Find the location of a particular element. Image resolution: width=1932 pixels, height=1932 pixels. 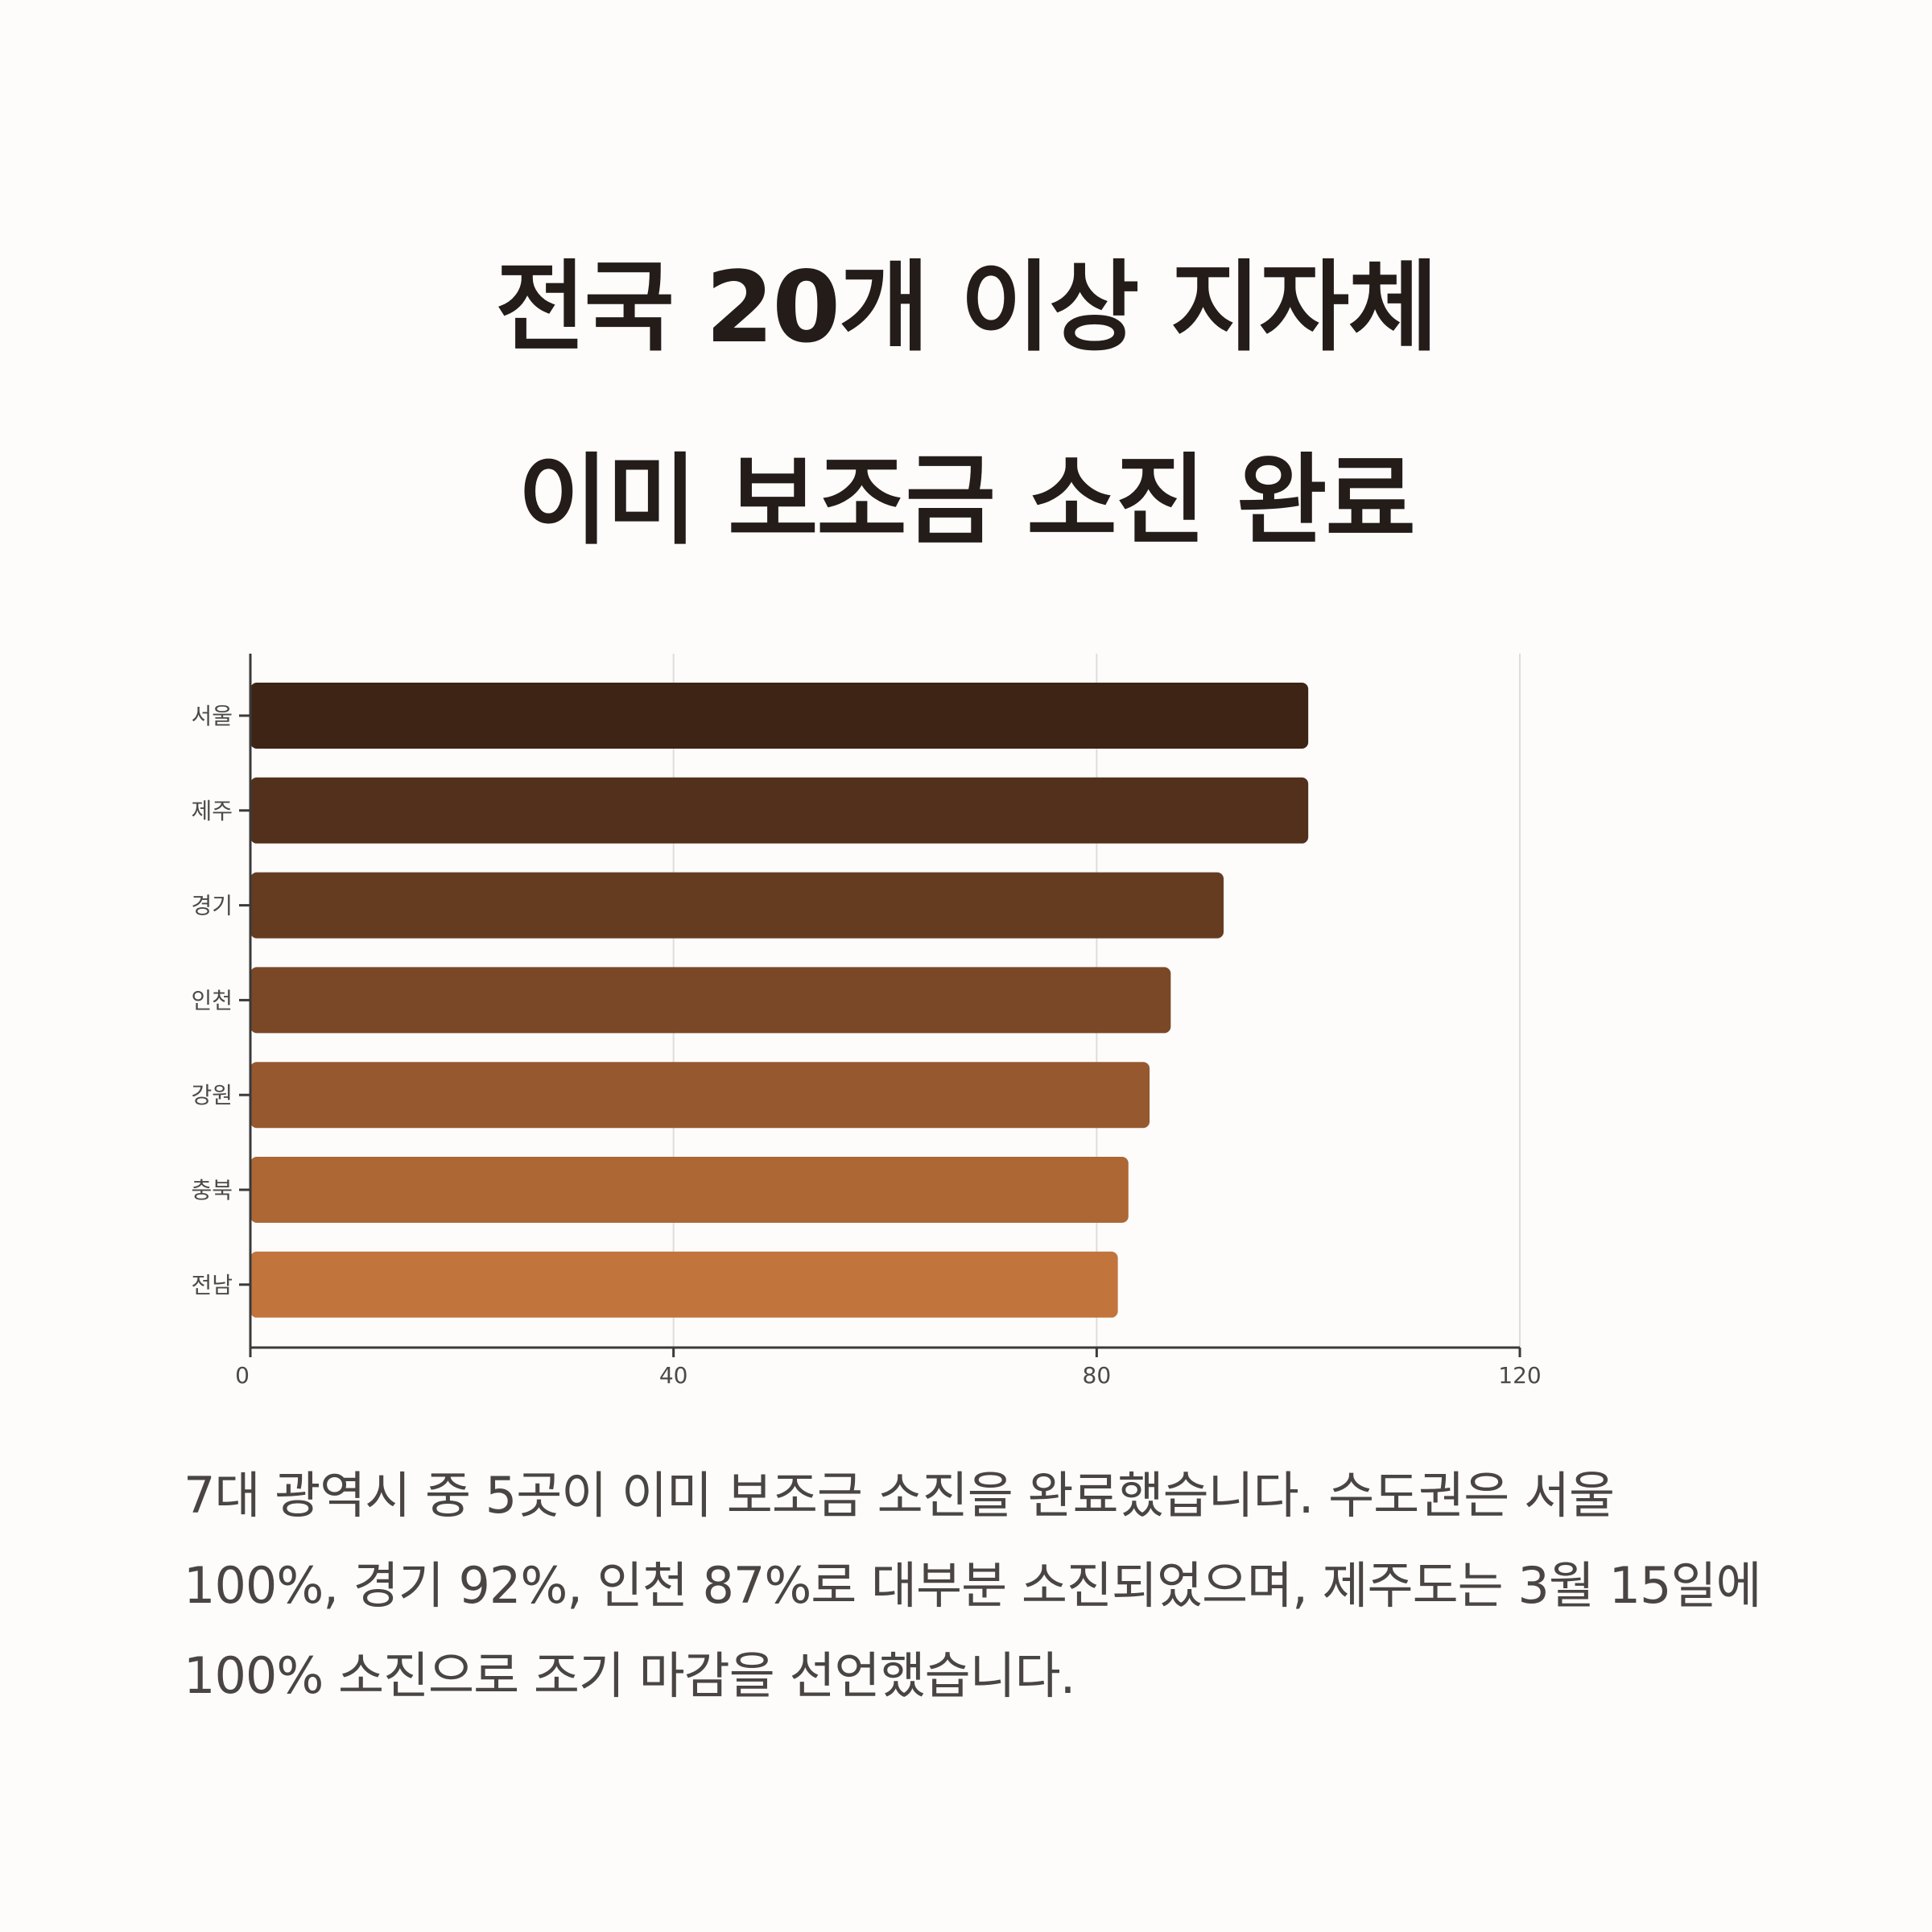

y-tick-label: 인천 is located at coordinates (212, 1000).